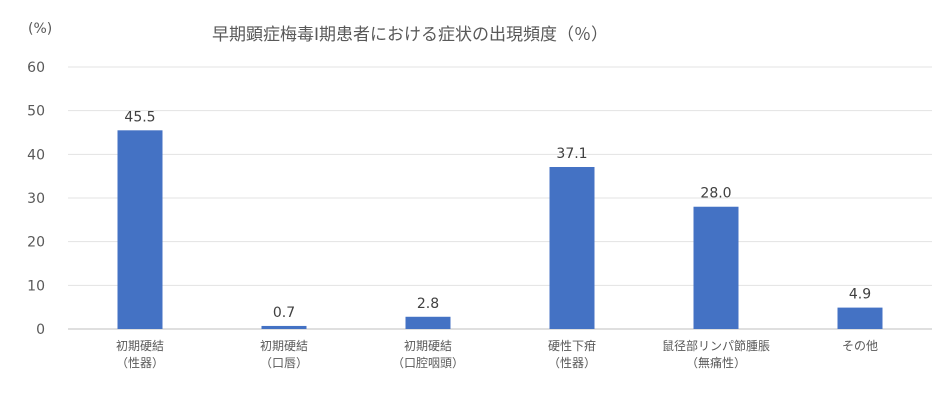 The width and height of the screenshot is (950, 411). Describe the element at coordinates (572, 345) in the screenshot. I see `x-tick-label: 硬性下疳` at that location.